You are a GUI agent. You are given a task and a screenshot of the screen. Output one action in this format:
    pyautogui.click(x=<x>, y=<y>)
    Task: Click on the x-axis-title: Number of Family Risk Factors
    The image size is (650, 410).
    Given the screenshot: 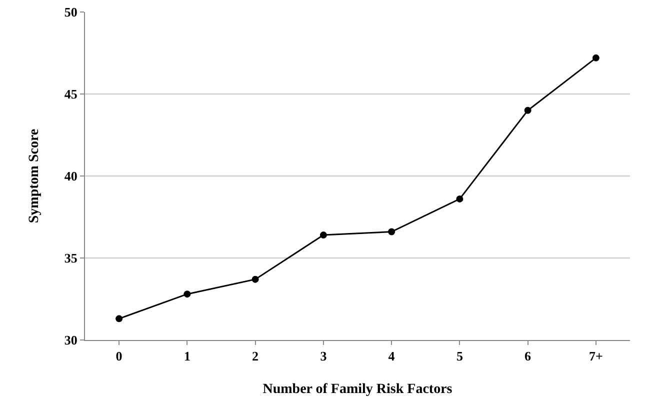 What is the action you would take?
    pyautogui.click(x=357, y=389)
    